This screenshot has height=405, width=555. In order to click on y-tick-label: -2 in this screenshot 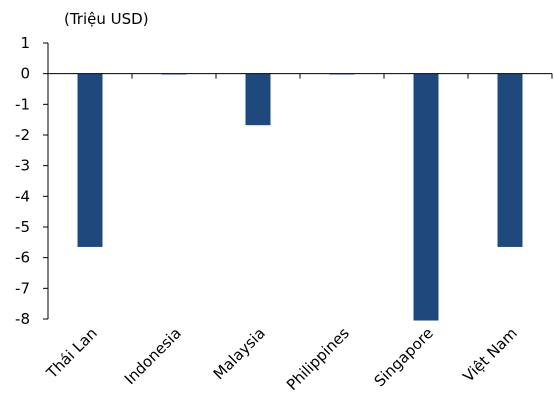, I will do `click(22, 135)`.